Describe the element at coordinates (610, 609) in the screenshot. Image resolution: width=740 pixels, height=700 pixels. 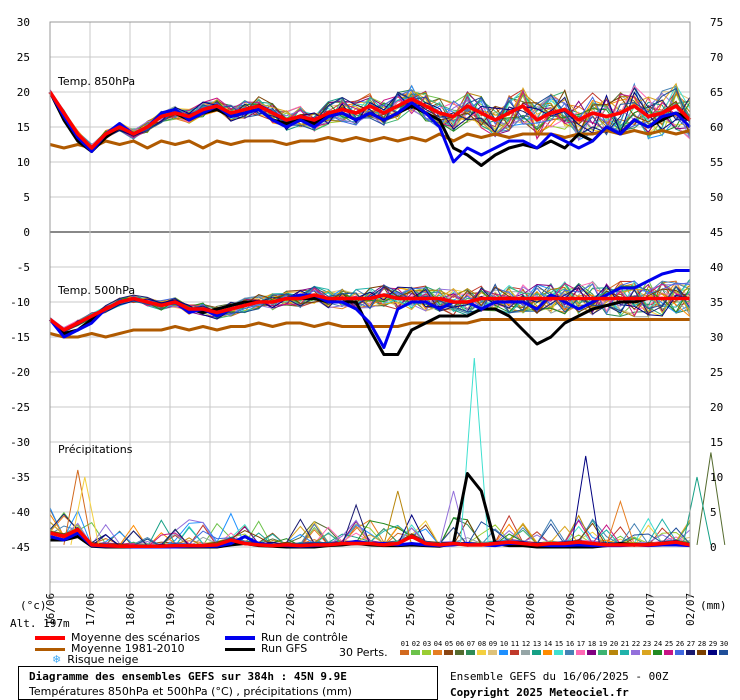
I see `x-date-label: 30/06` at that location.